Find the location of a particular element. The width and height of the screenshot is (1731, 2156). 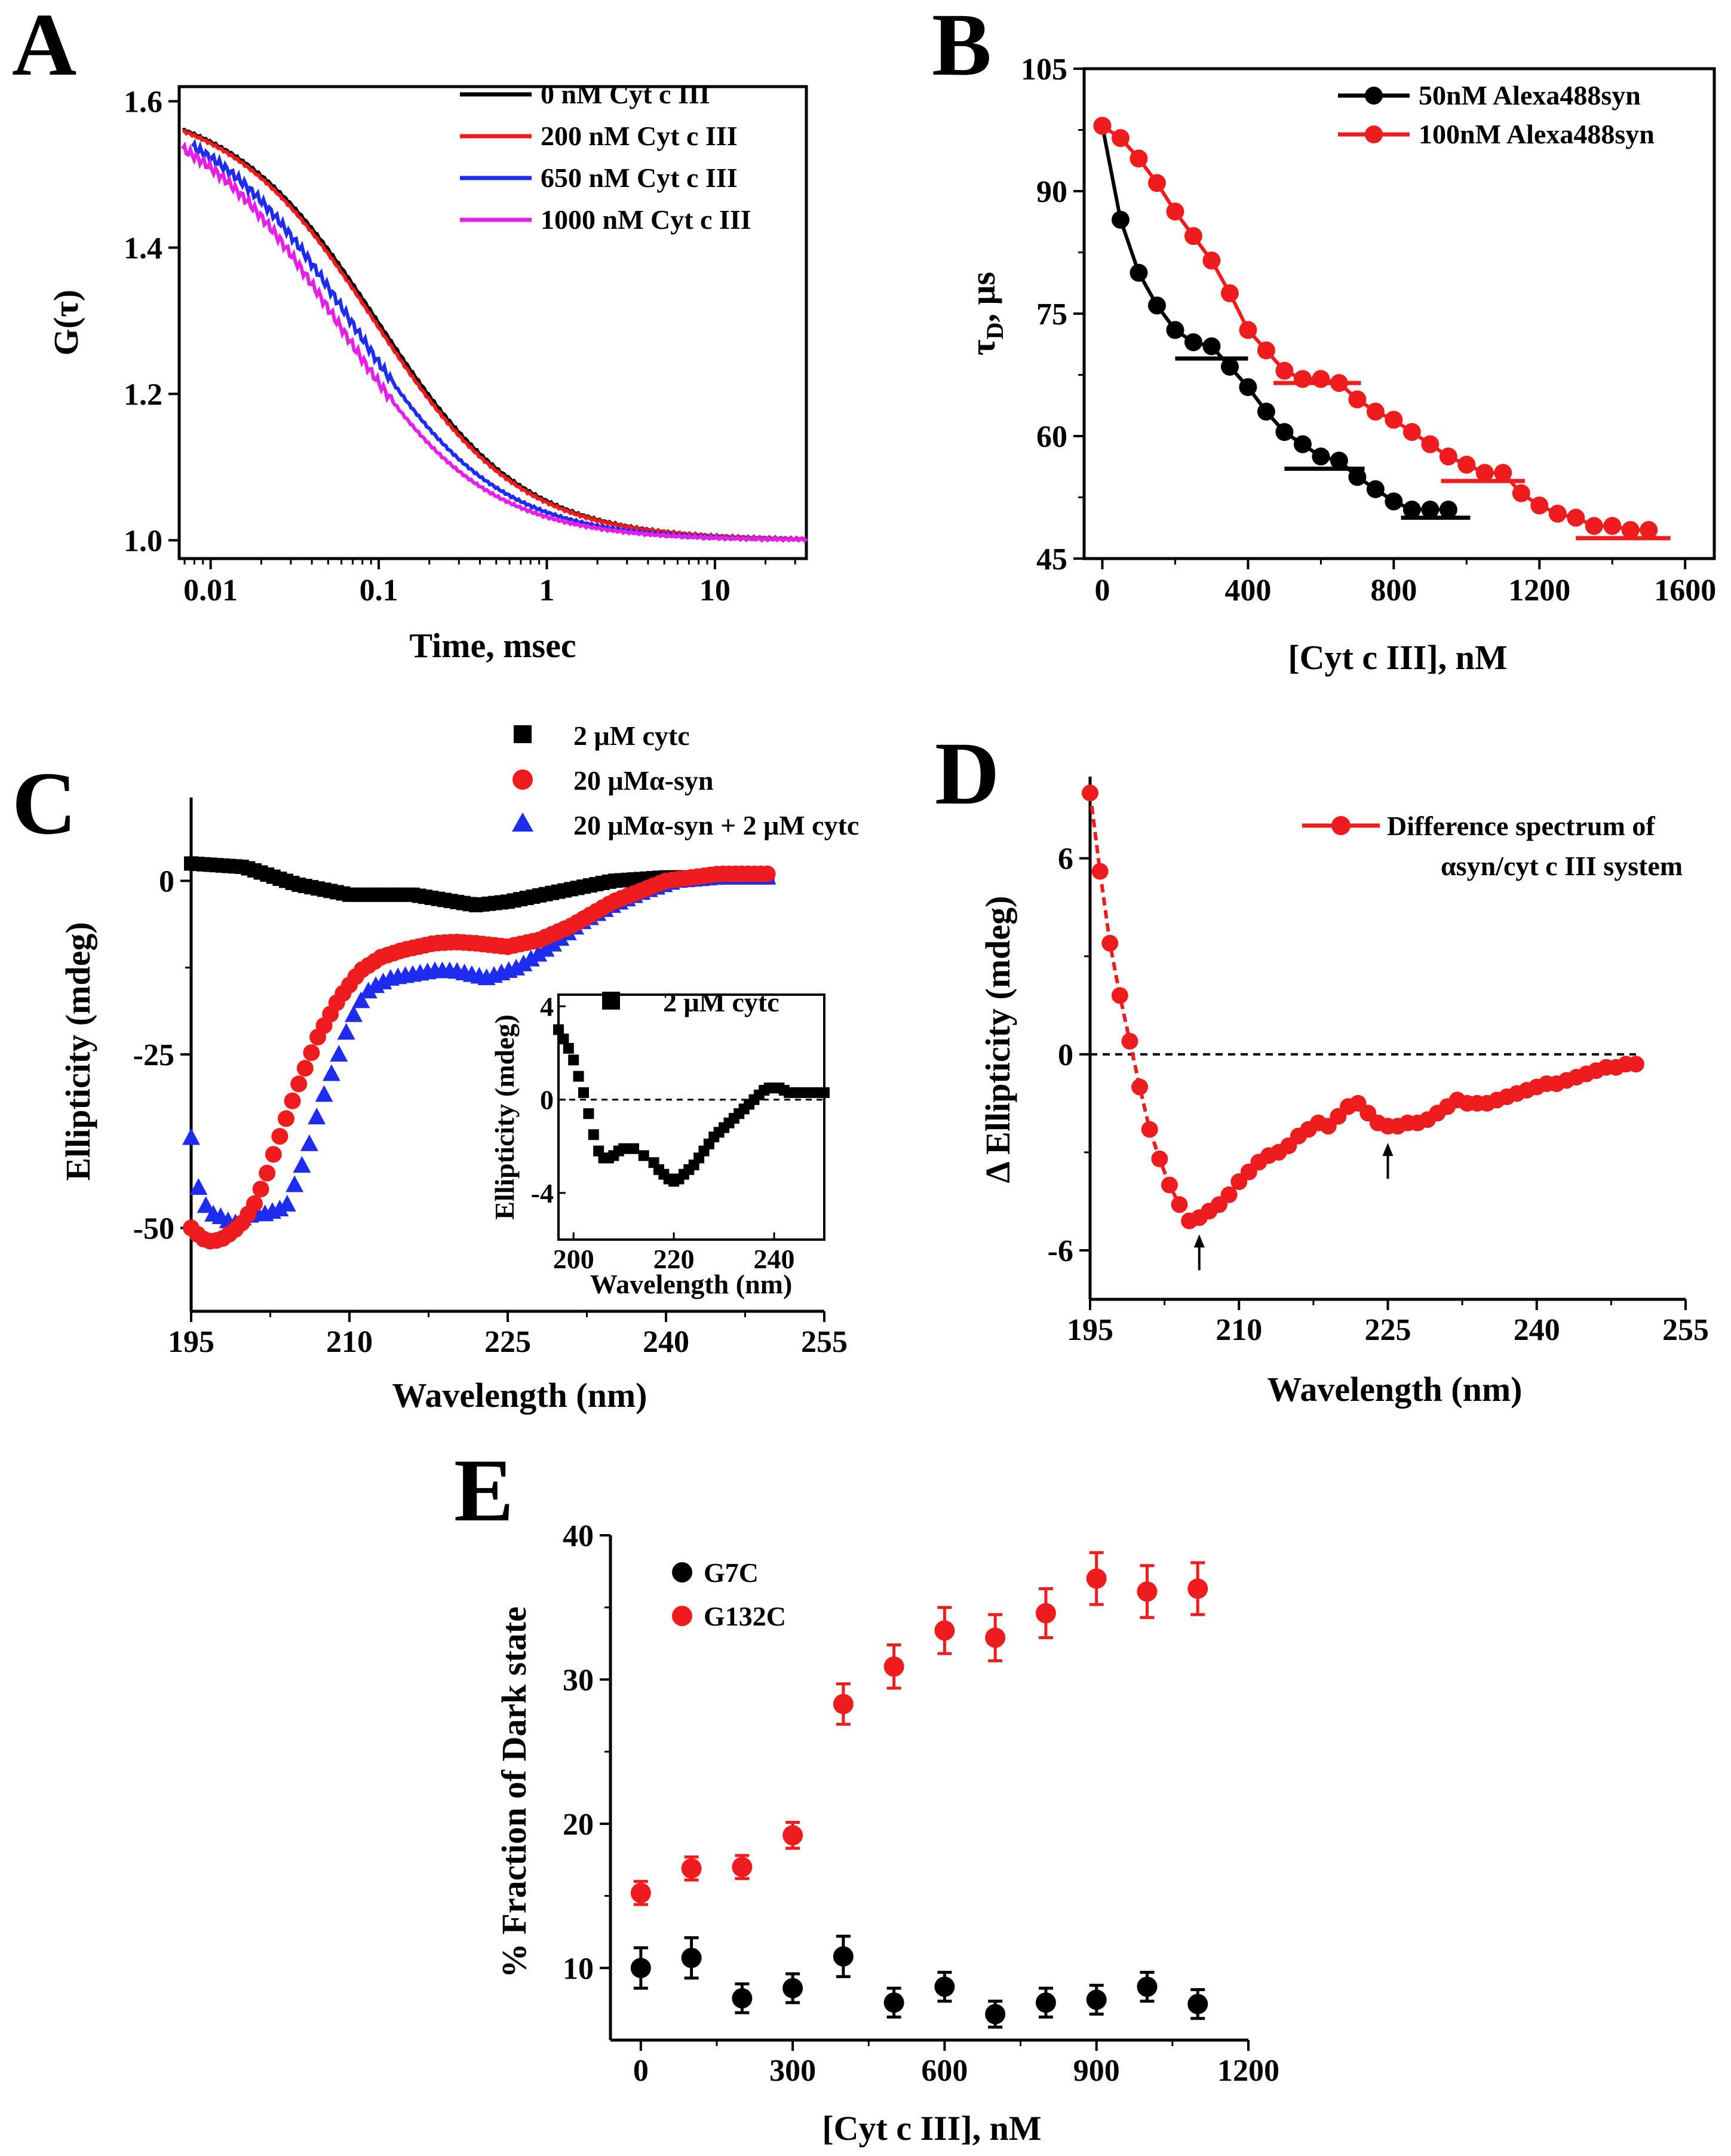

inset-y-tick-label: -4 is located at coordinates (542, 1193).